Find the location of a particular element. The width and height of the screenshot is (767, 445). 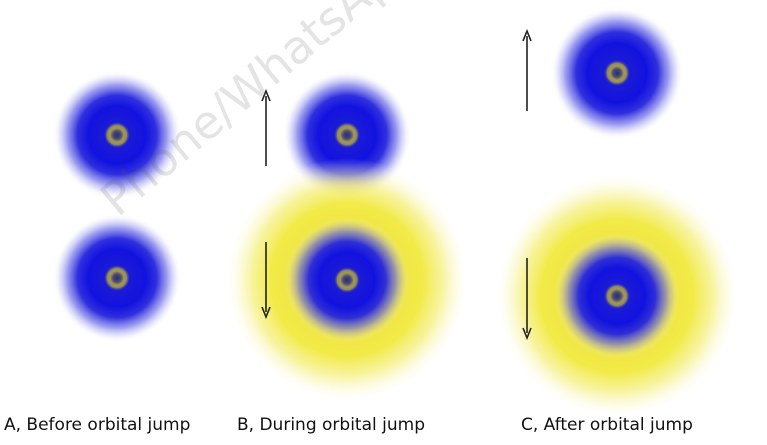

caption-c: C, After orbital jump is located at coordinates (607, 425).